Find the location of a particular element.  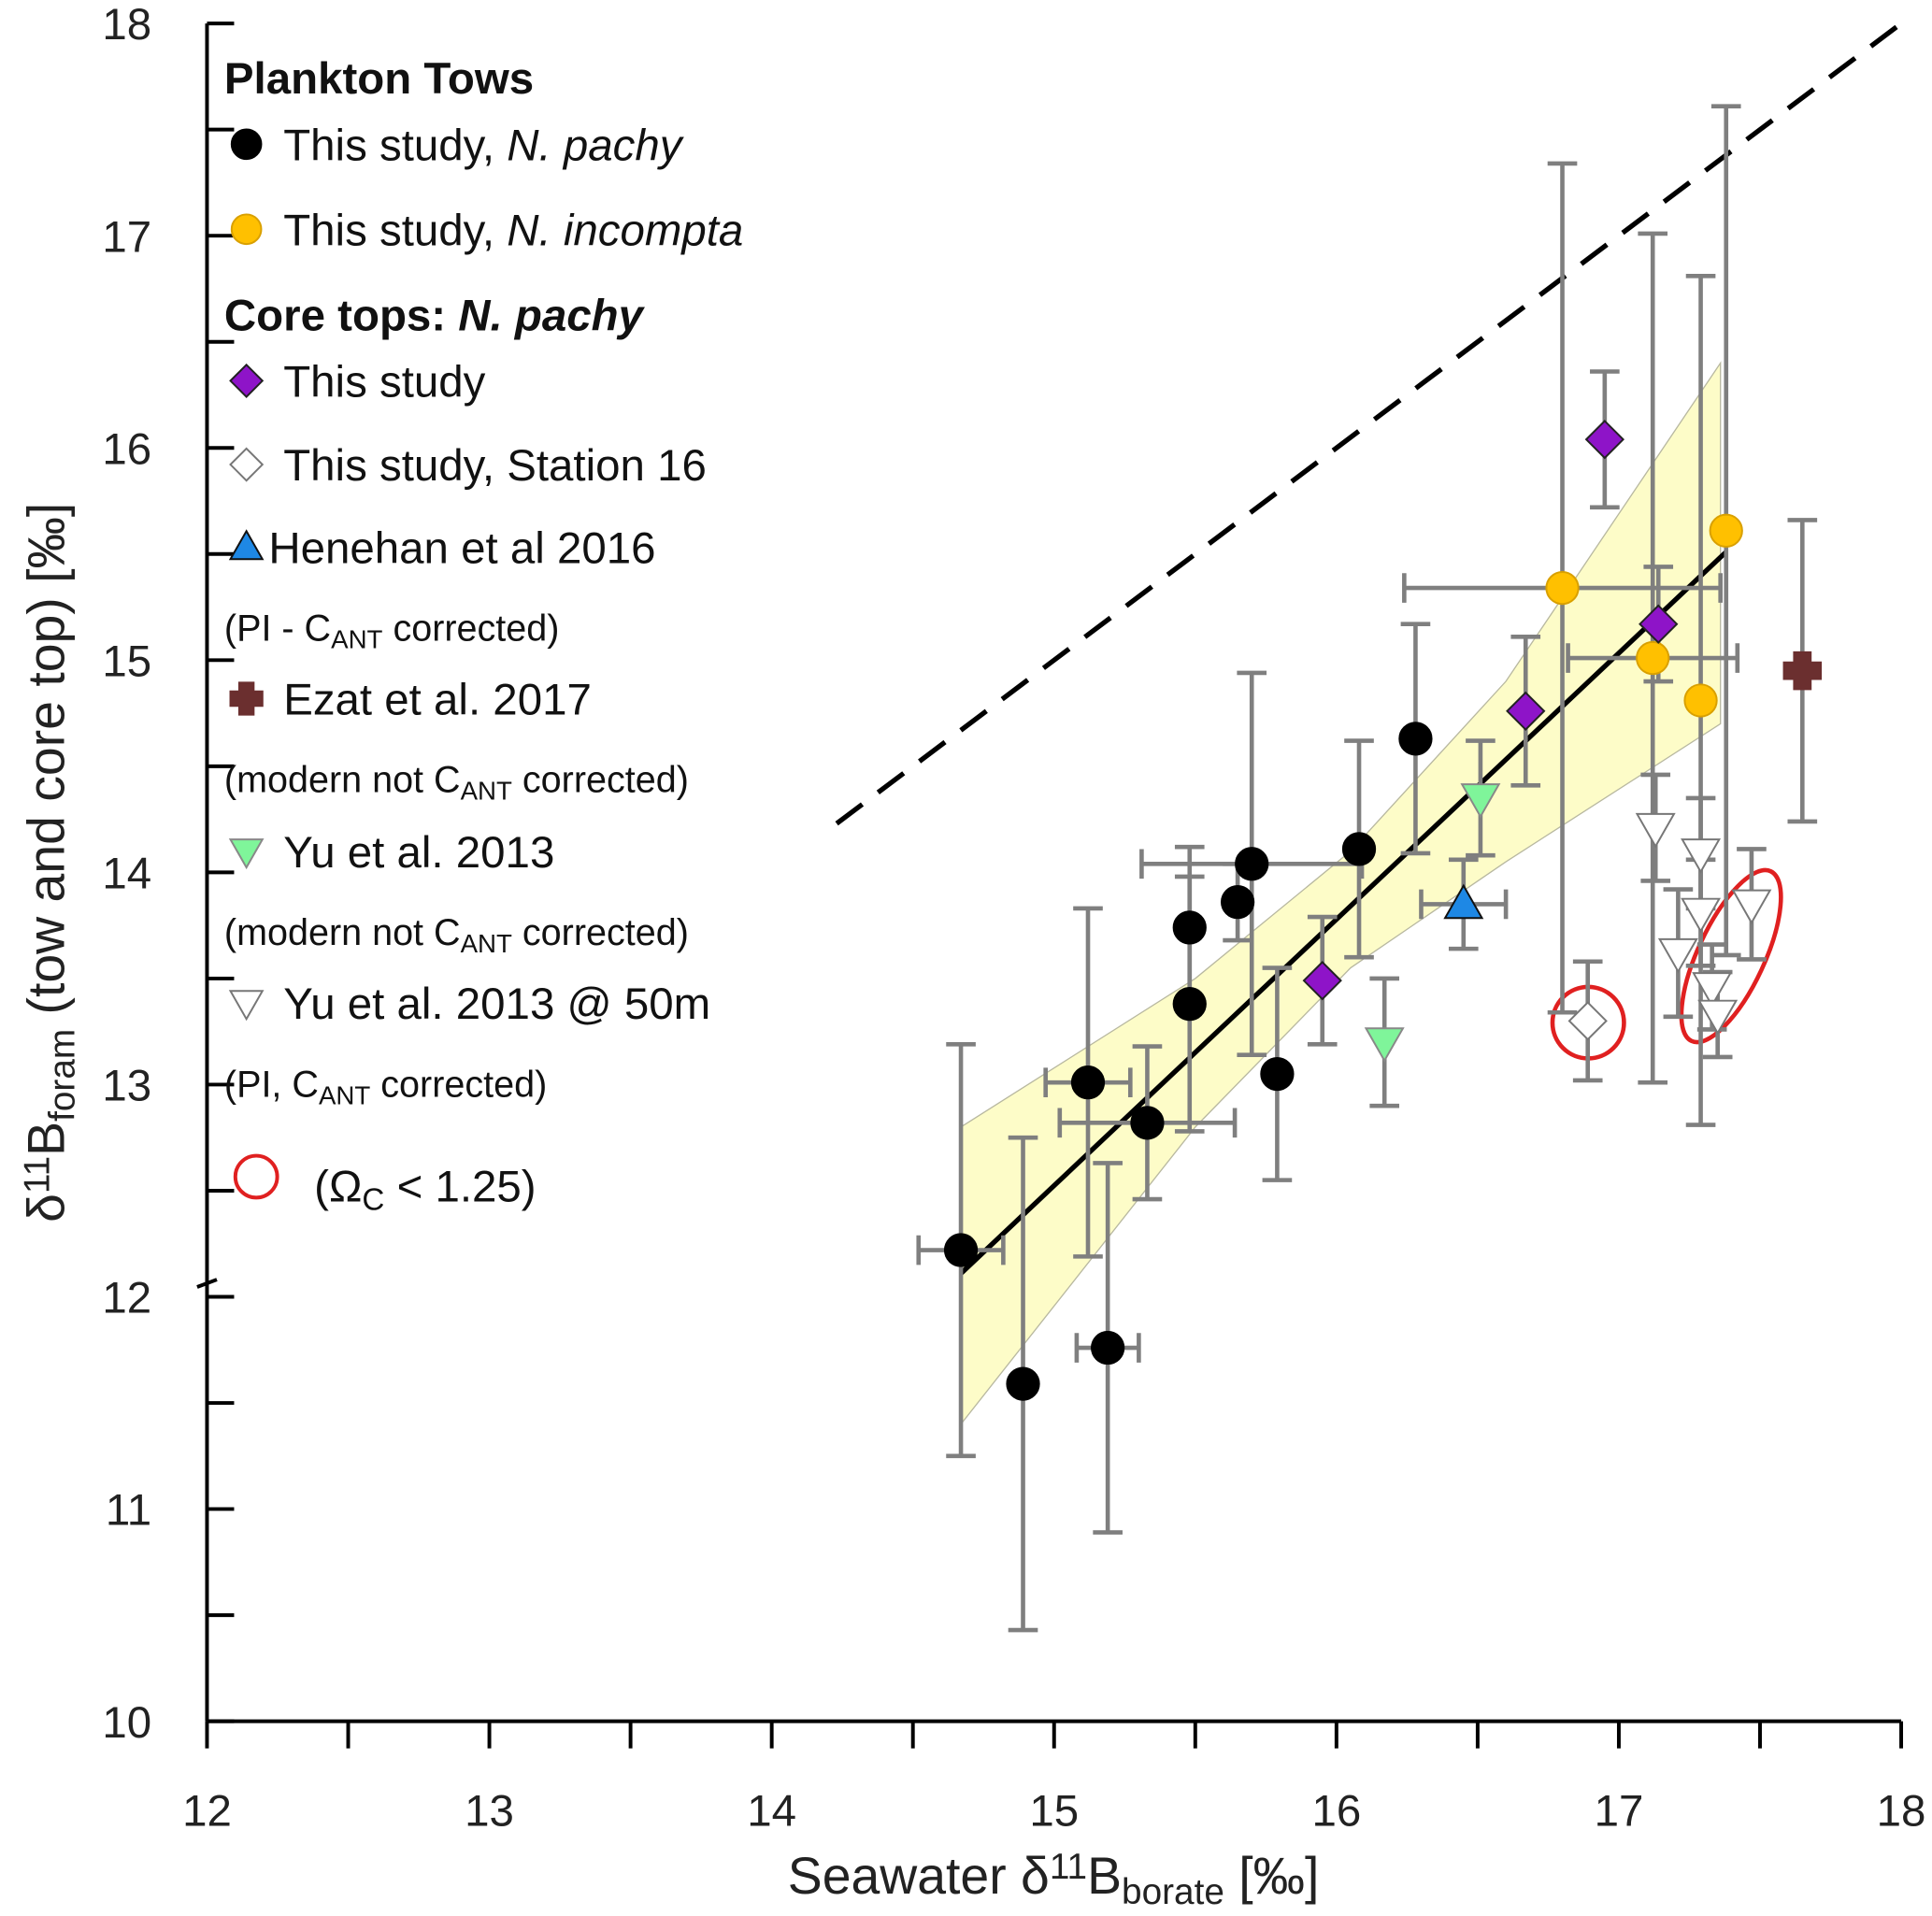

text-part: (Ω is located at coordinates (338, 1187).